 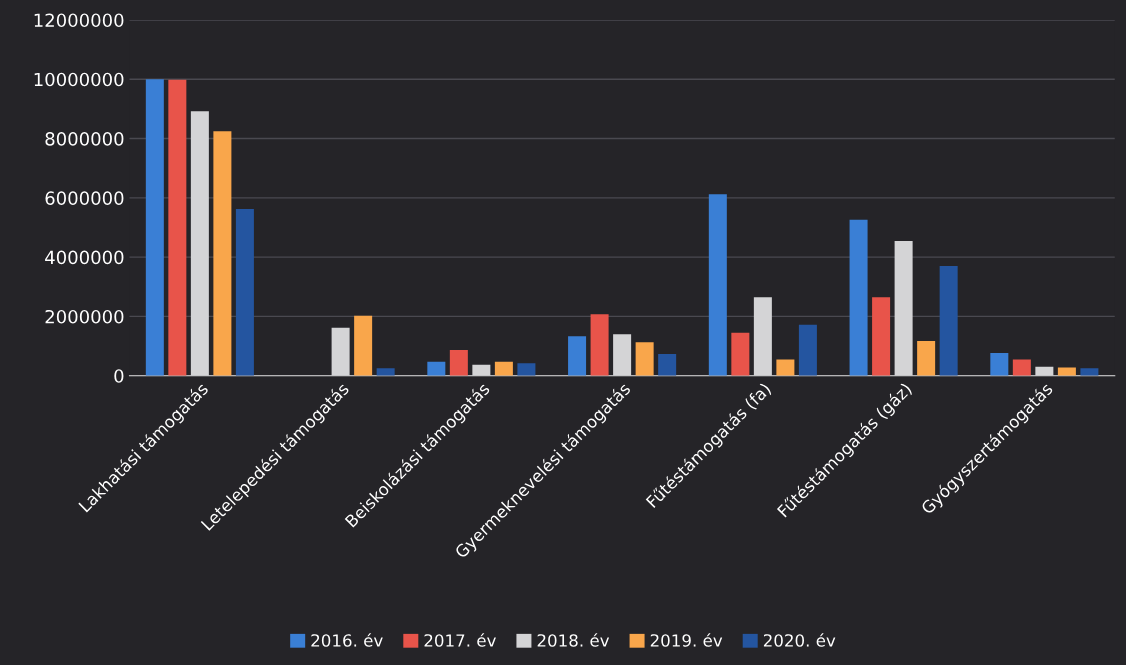 I want to click on y-tick-label: 6000000, so click(x=84, y=198).